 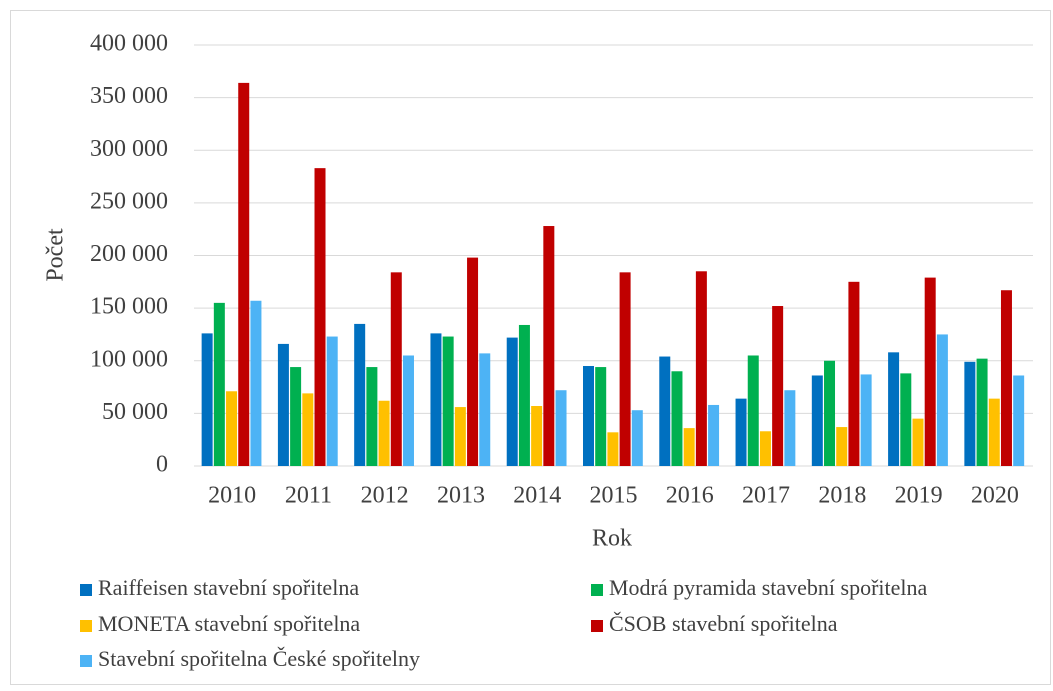 What do you see at coordinates (162, 465) in the screenshot?
I see `y-tick-label: 0` at bounding box center [162, 465].